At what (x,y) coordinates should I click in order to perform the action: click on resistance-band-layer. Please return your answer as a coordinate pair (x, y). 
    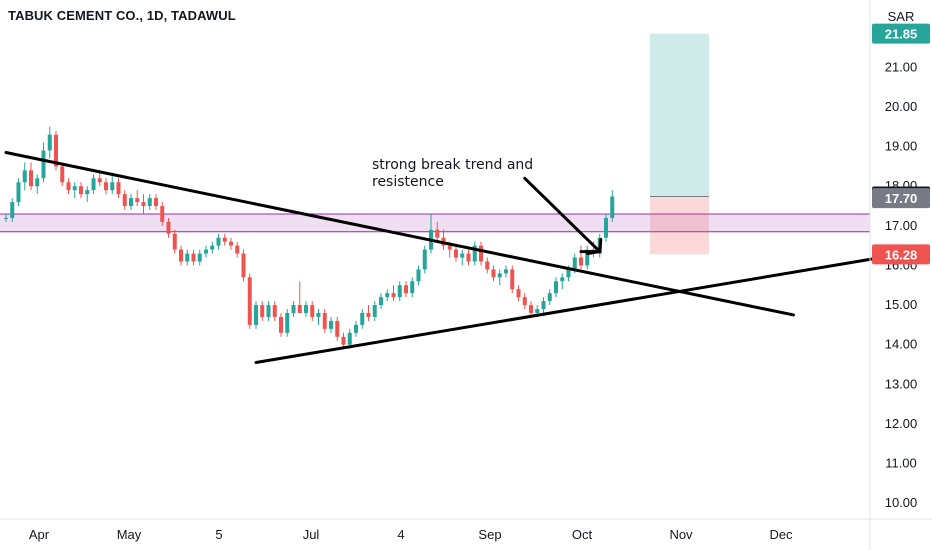
    Looking at the image, I should click on (435, 223).